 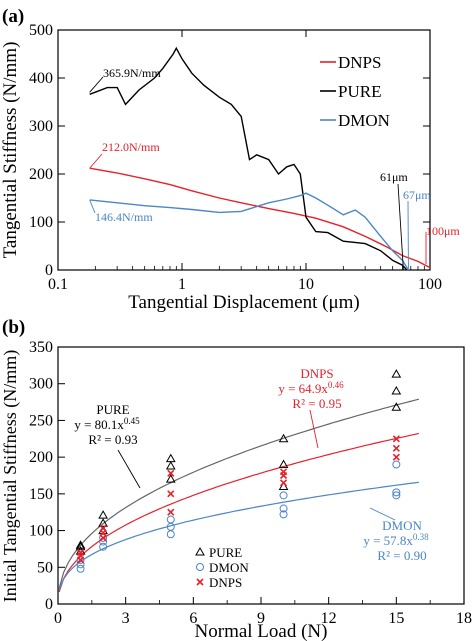 What do you see at coordinates (200, 551) in the screenshot?
I see `point-legend-pure` at bounding box center [200, 551].